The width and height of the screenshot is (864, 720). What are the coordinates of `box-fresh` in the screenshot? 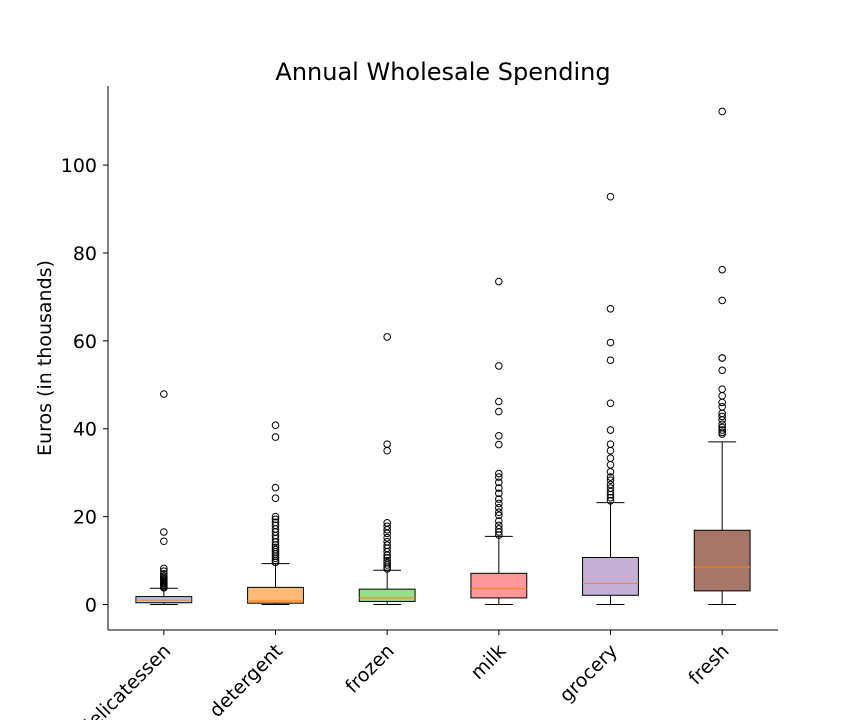 It's located at (722, 356).